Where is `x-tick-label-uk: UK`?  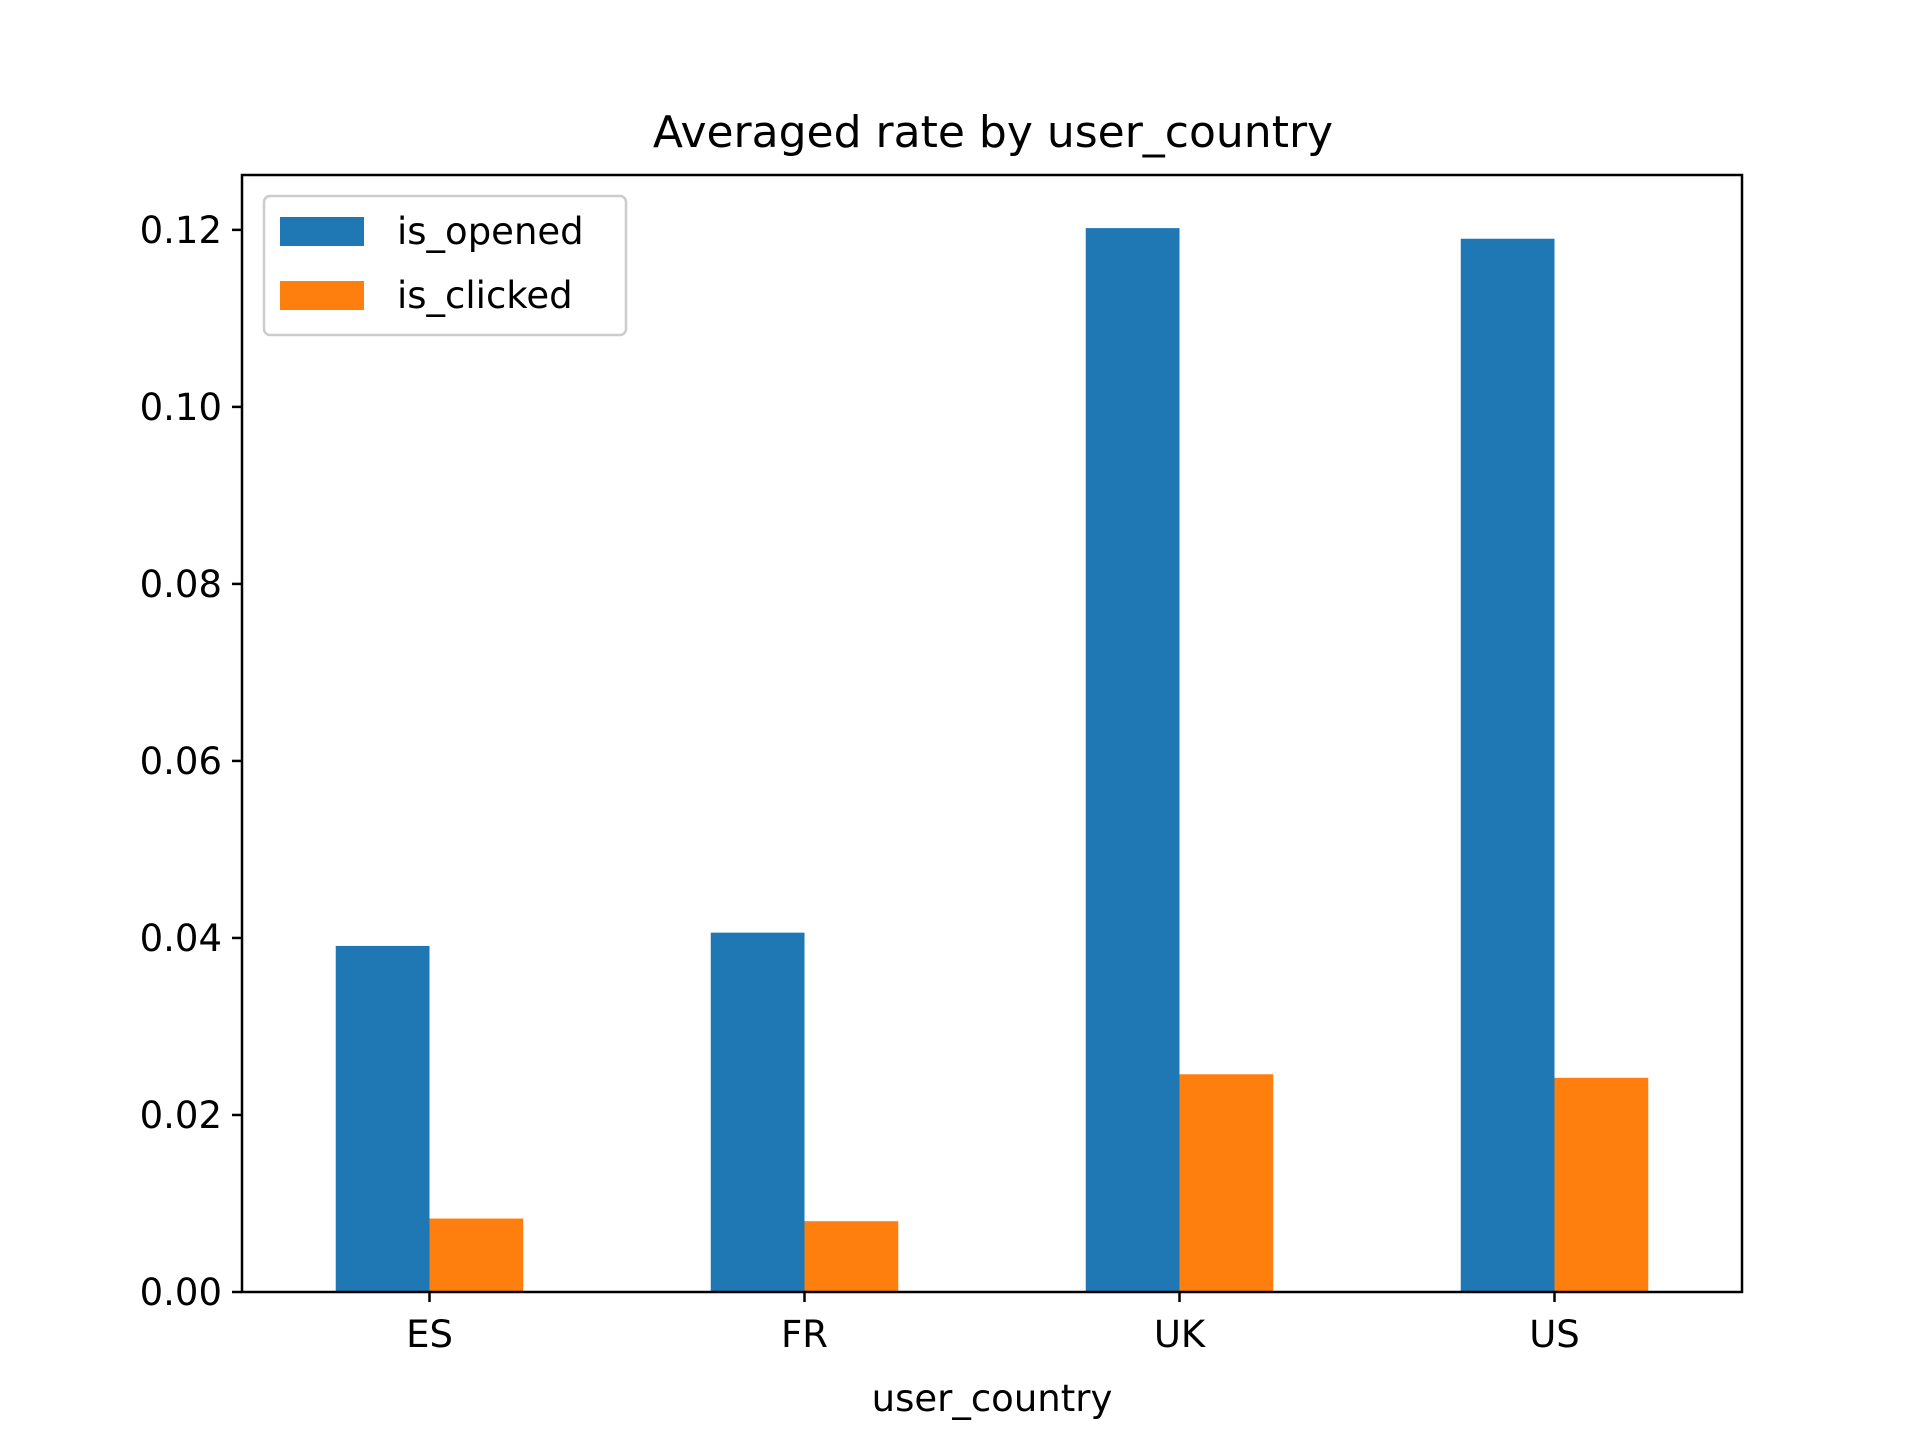 x-tick-label-uk: UK is located at coordinates (1180, 1334).